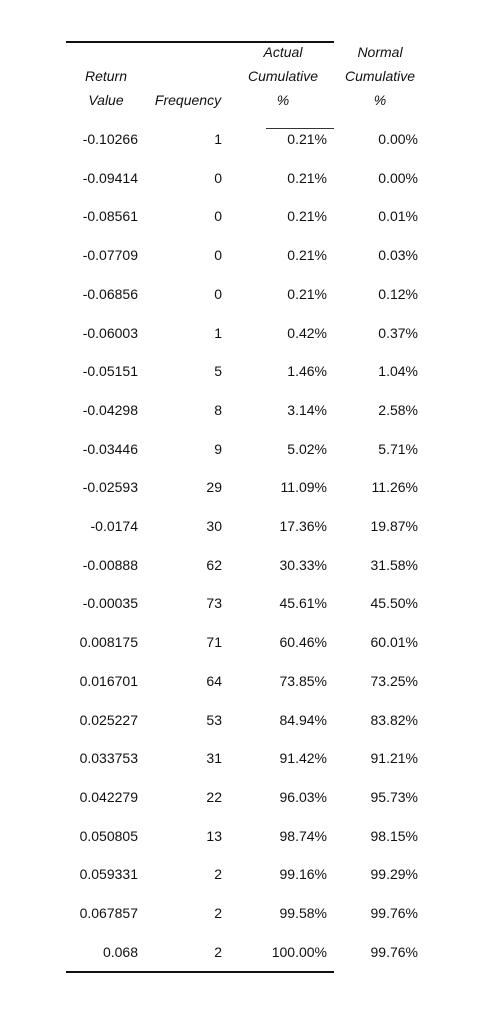 Image resolution: width=486 pixels, height=1024 pixels. What do you see at coordinates (214, 603) in the screenshot?
I see `frequency-cell: 73` at bounding box center [214, 603].